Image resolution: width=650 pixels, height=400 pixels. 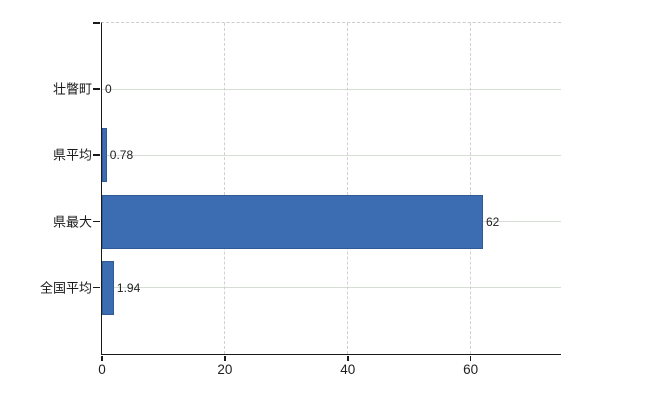 I want to click on x-tick-label: 60, so click(x=471, y=369).